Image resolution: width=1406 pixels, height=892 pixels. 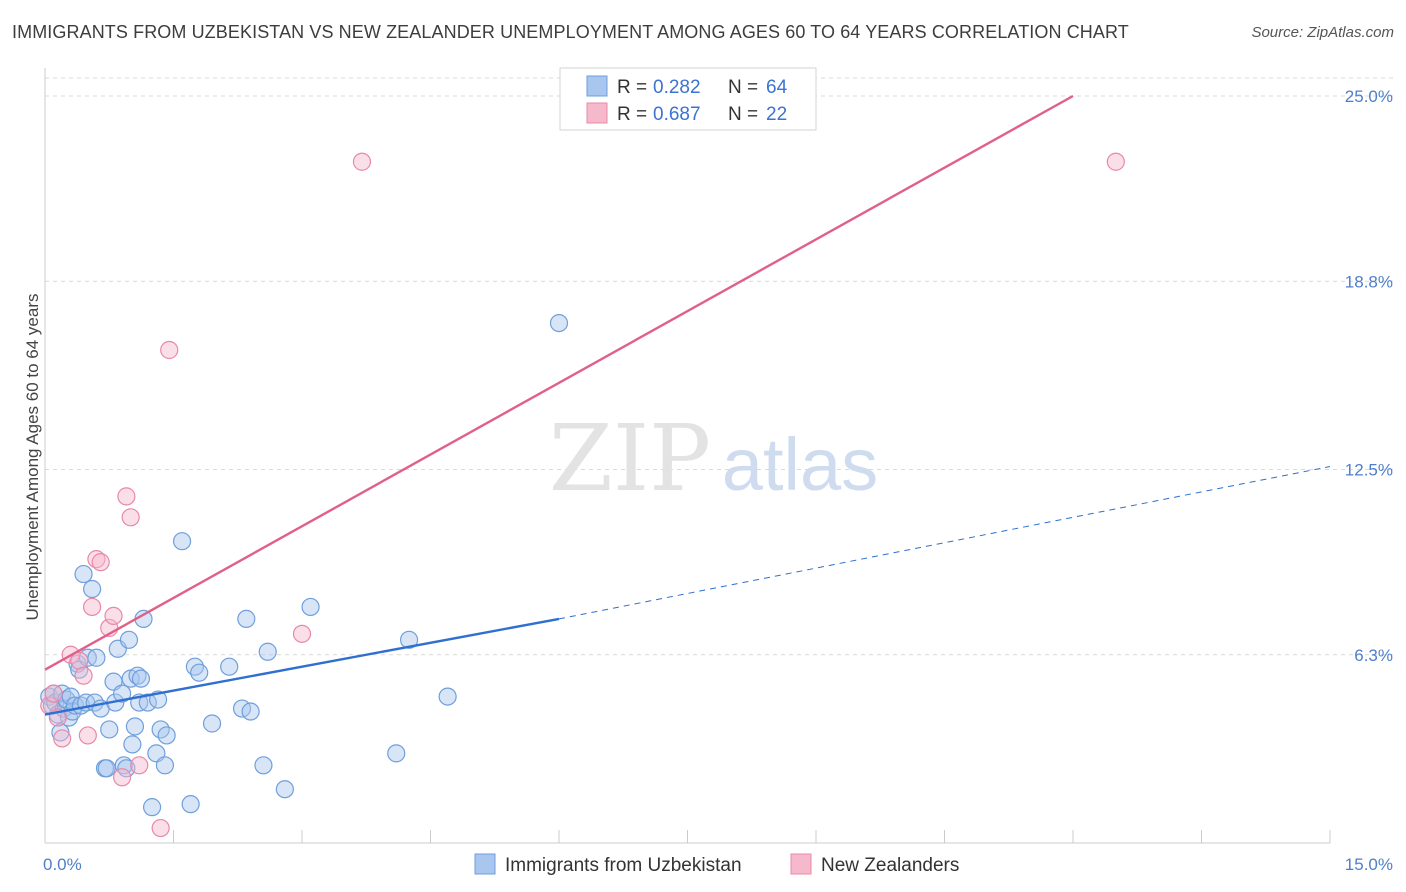 What do you see at coordinates (1373, 655) in the screenshot?
I see `y-tick-label: 6.3%` at bounding box center [1373, 655].